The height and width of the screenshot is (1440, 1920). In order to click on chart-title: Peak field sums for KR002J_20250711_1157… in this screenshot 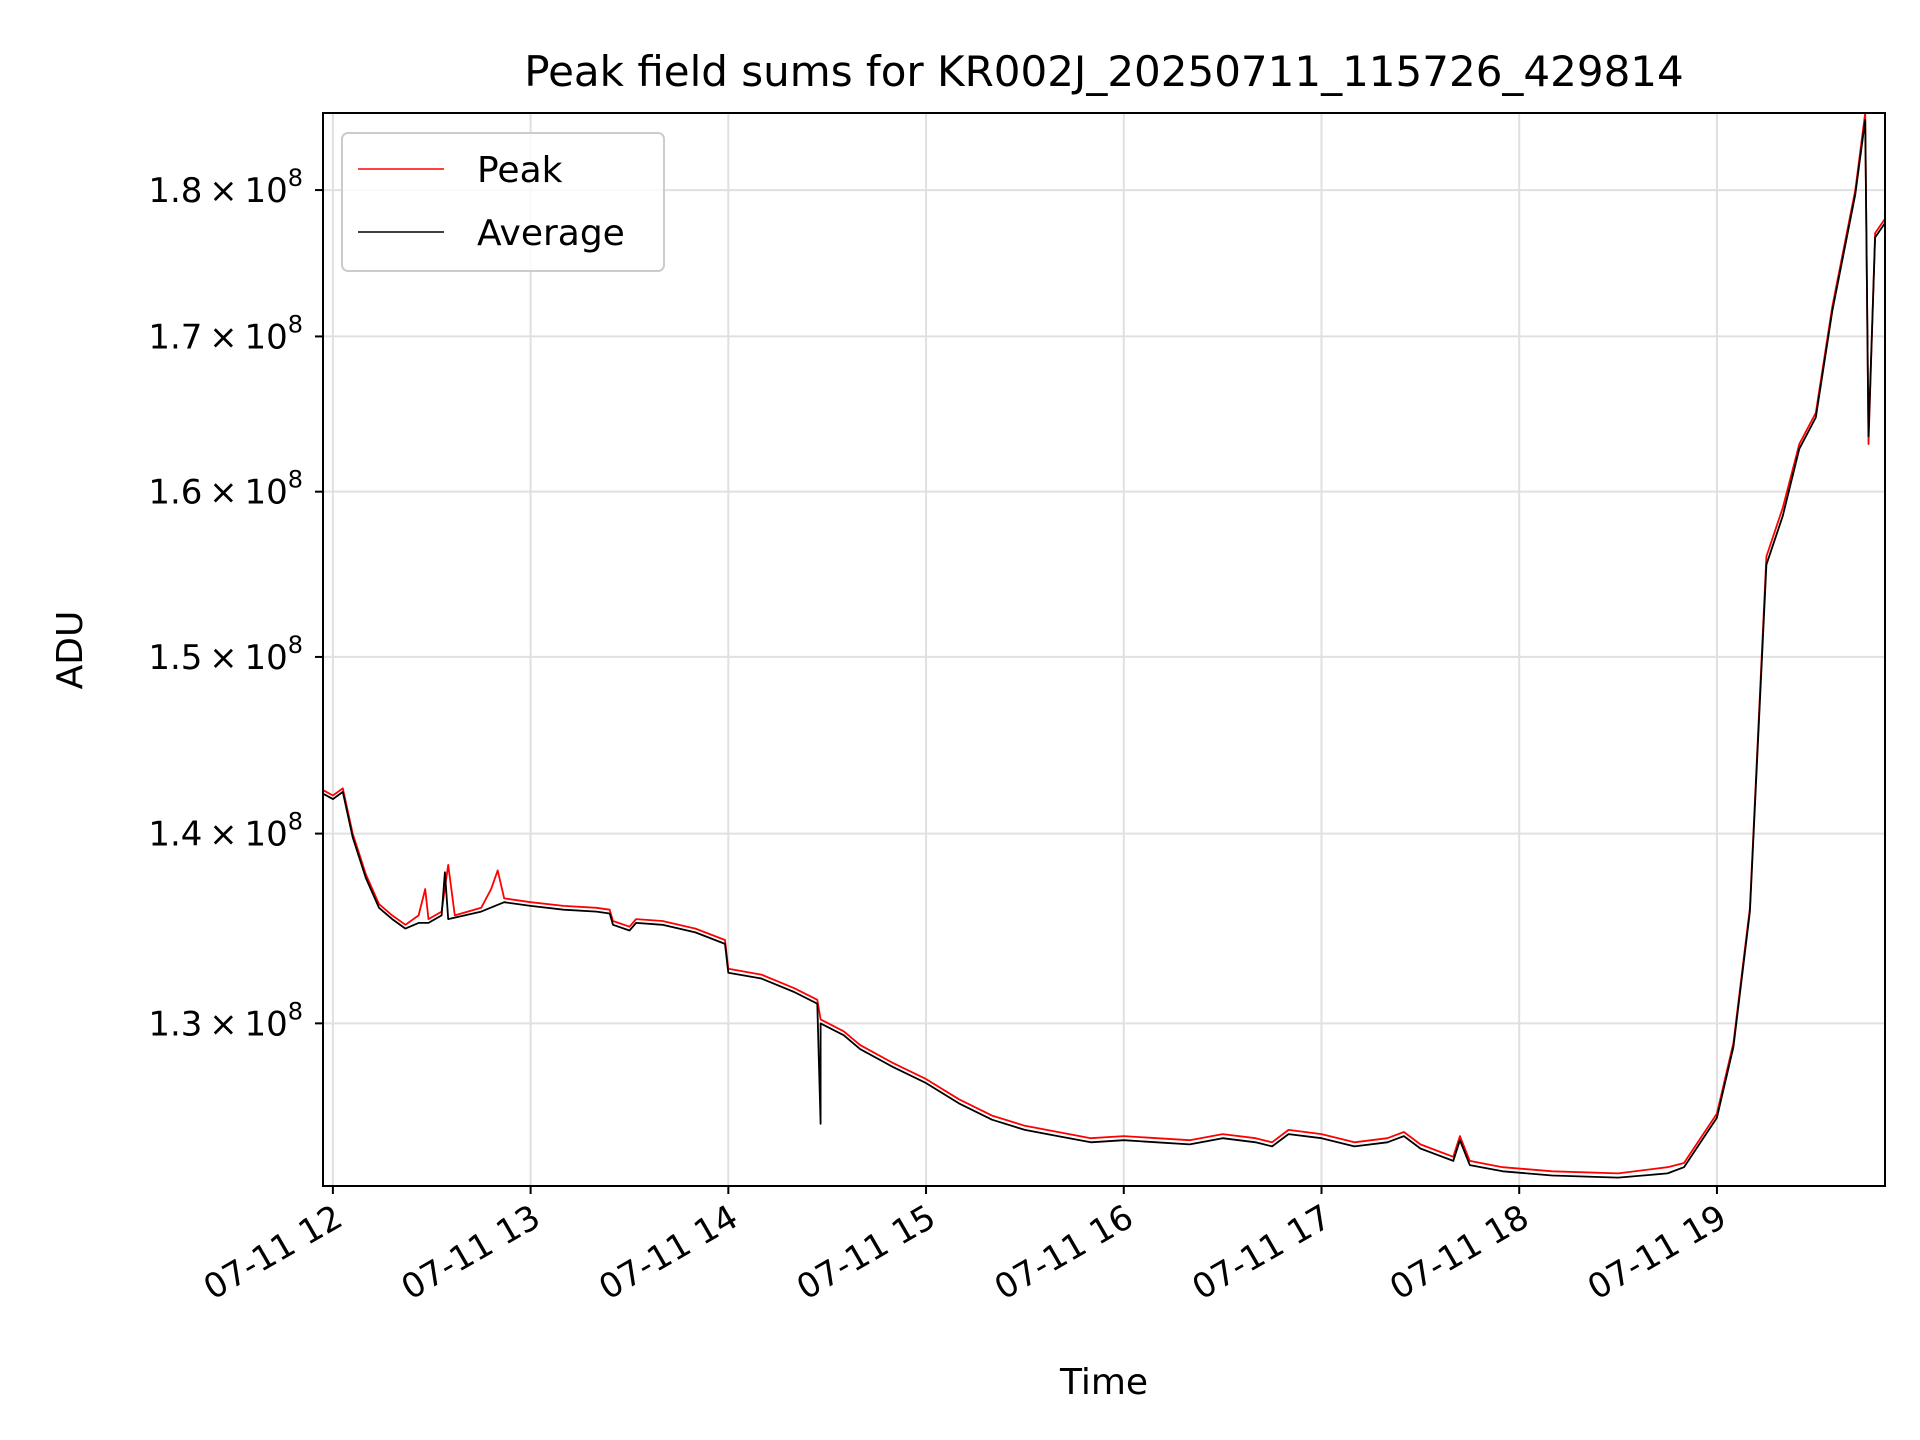, I will do `click(1104, 71)`.